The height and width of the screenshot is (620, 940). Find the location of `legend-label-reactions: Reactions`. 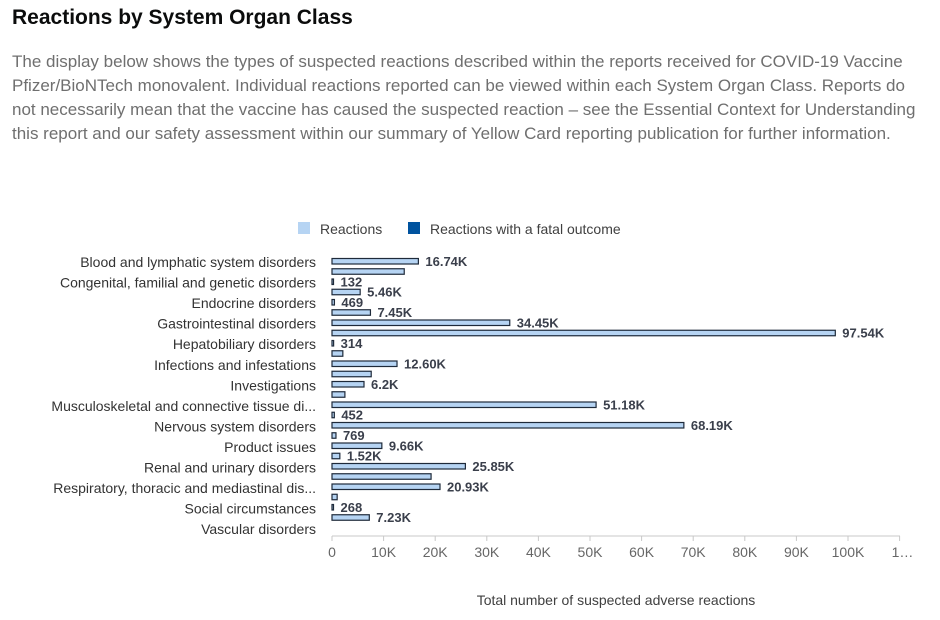

legend-label-reactions: Reactions is located at coordinates (351, 229).